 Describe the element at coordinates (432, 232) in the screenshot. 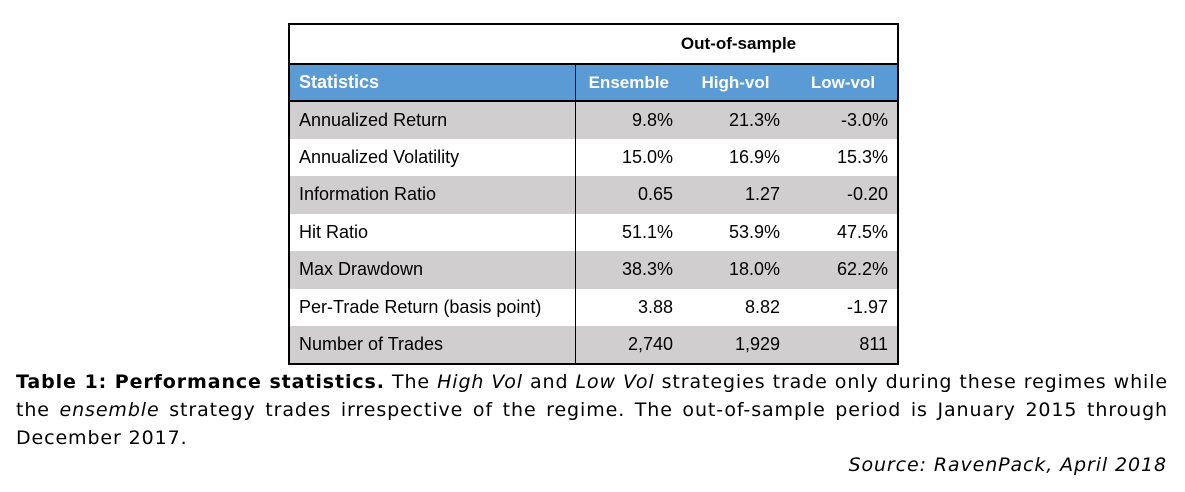

I see `row-label: Hit Ratio` at that location.